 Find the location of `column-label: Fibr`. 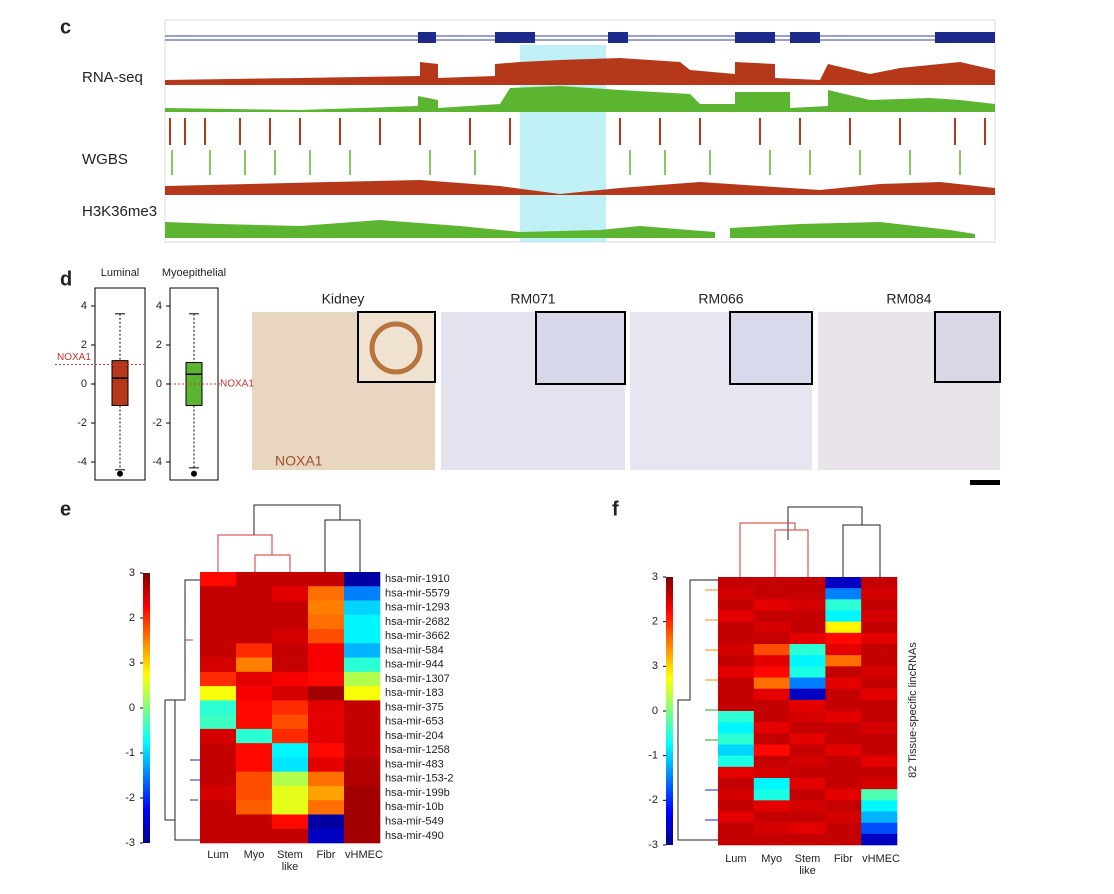

column-label: Fibr is located at coordinates (843, 859).